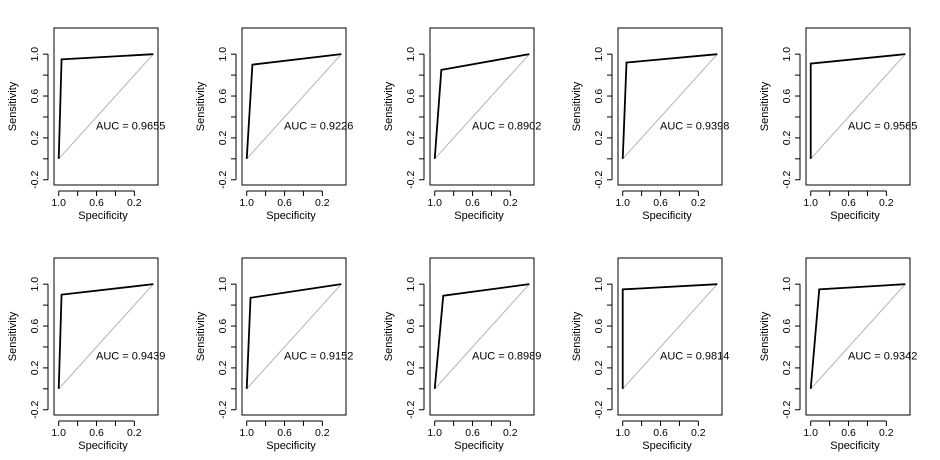 This screenshot has width=940, height=460. What do you see at coordinates (882, 127) in the screenshot?
I see `auc-label: AUC = 0.9565` at bounding box center [882, 127].